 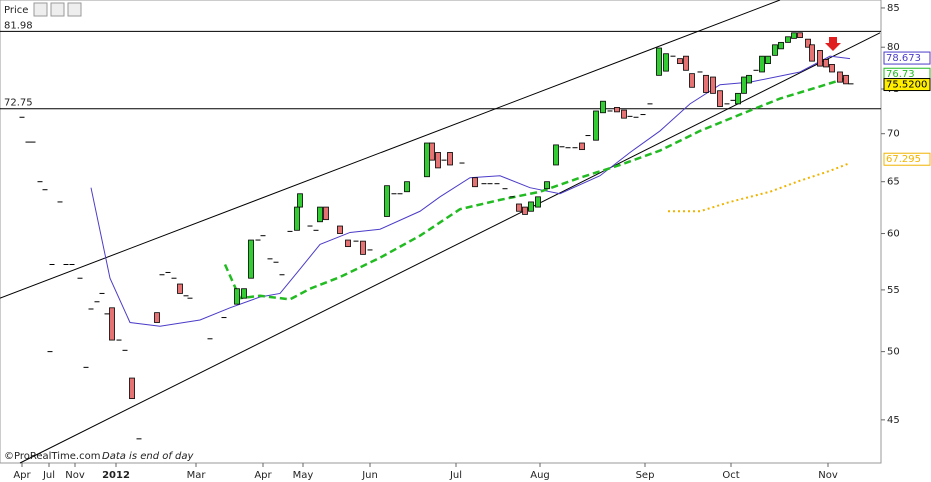 I want to click on y-tick-label: 50, so click(x=893, y=352).